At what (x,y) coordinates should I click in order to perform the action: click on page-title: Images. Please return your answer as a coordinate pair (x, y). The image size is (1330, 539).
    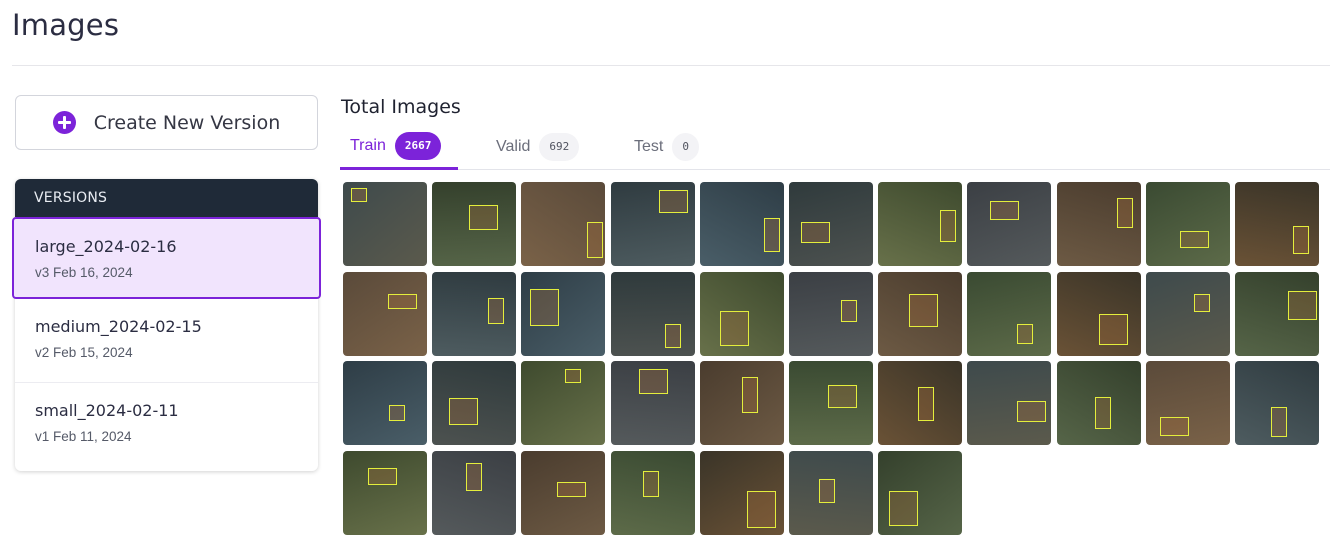
    Looking at the image, I should click on (66, 25).